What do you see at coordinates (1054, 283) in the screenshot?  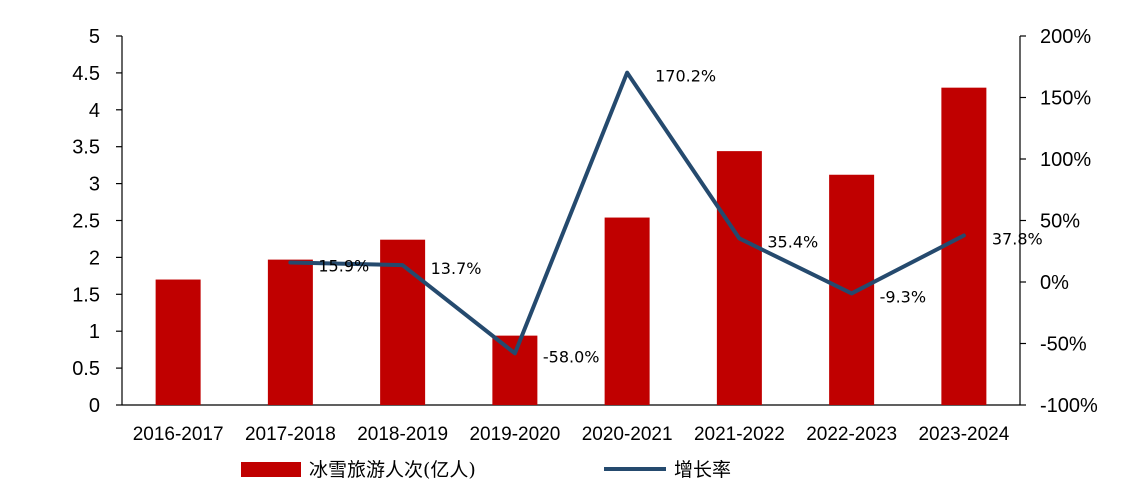 I see `right-tick-label: 0%` at bounding box center [1054, 283].